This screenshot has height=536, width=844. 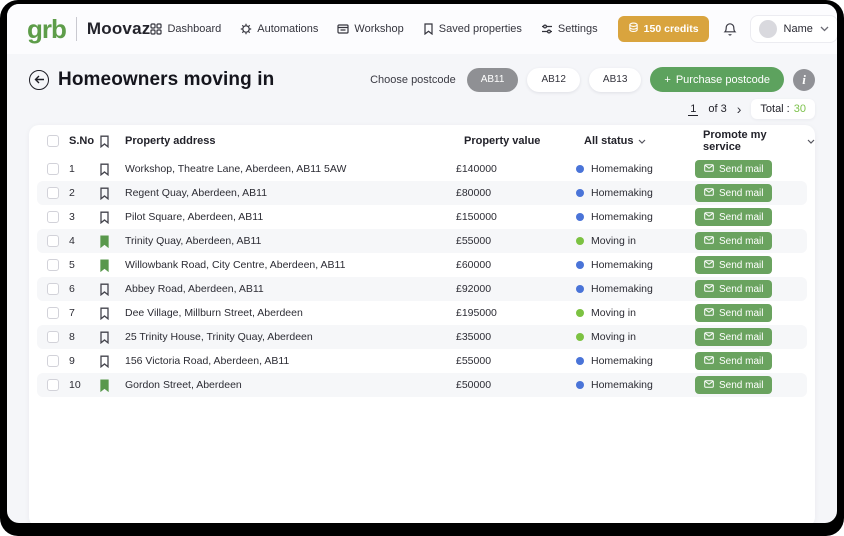 What do you see at coordinates (207, 361) in the screenshot?
I see `property-address: 156 Victoria Road, Aberdeen, AB11` at bounding box center [207, 361].